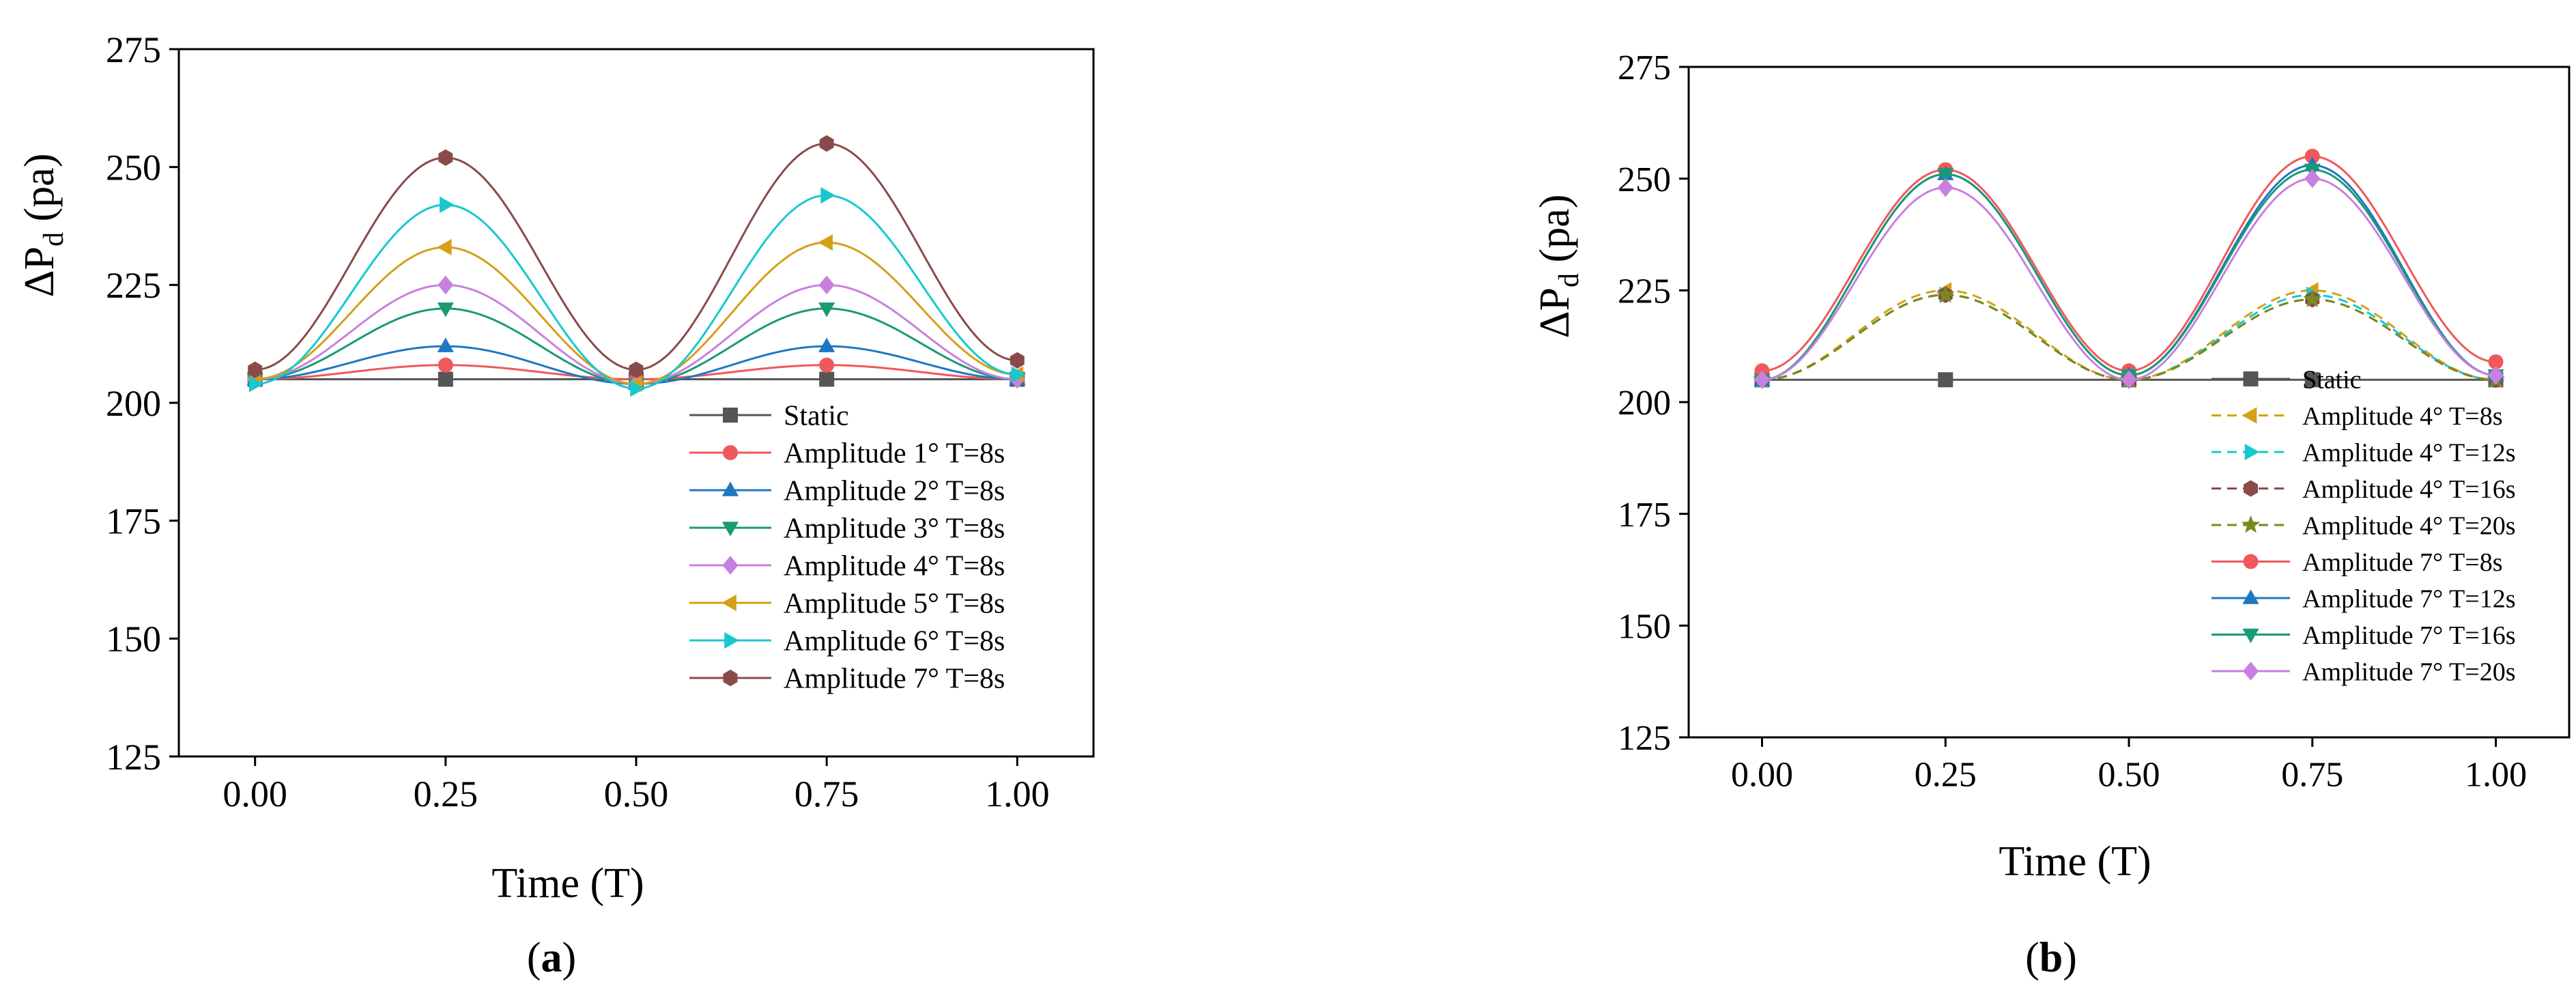  What do you see at coordinates (567, 883) in the screenshot?
I see `xlabel-a: Time (T)` at bounding box center [567, 883].